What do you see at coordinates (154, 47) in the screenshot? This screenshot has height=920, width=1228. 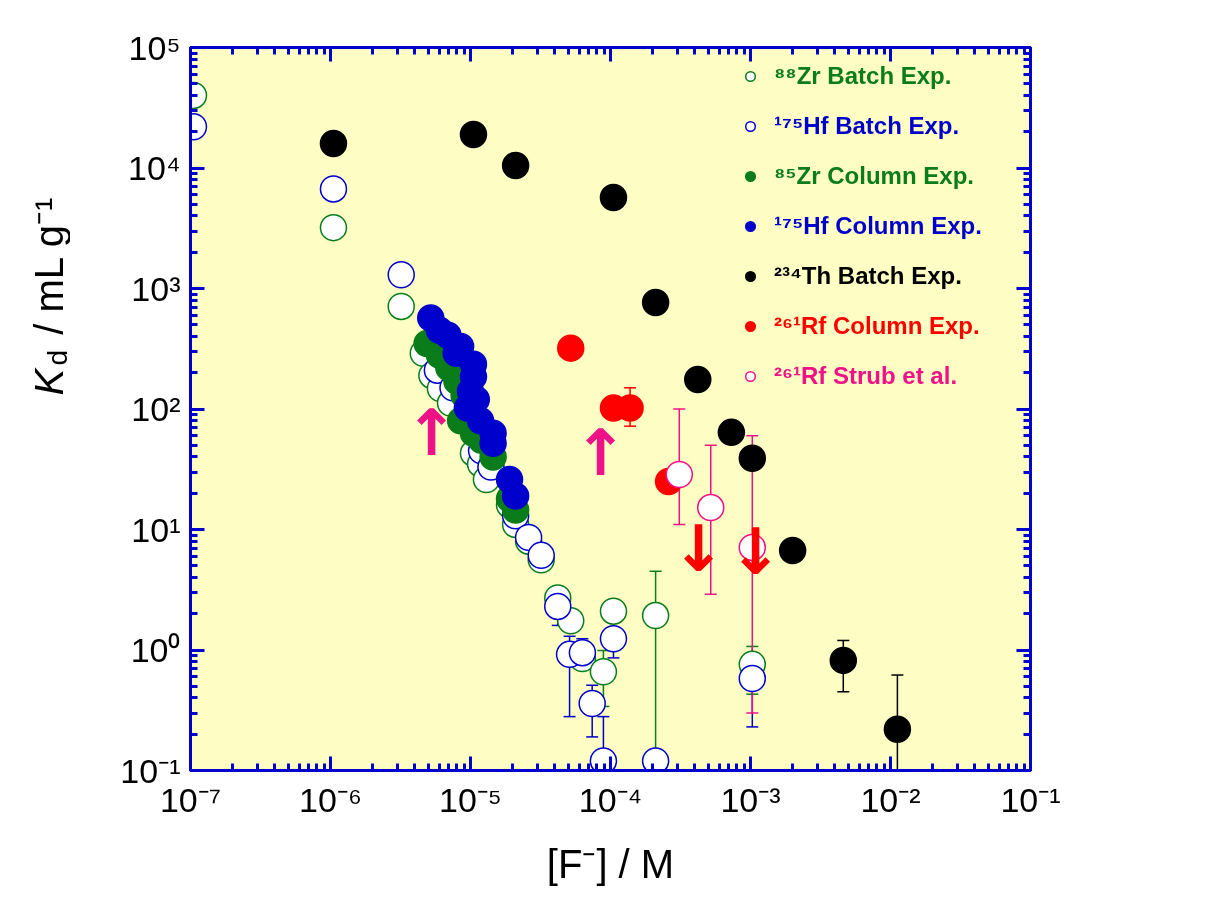 I see `y-tick-label: 10⁵` at bounding box center [154, 47].